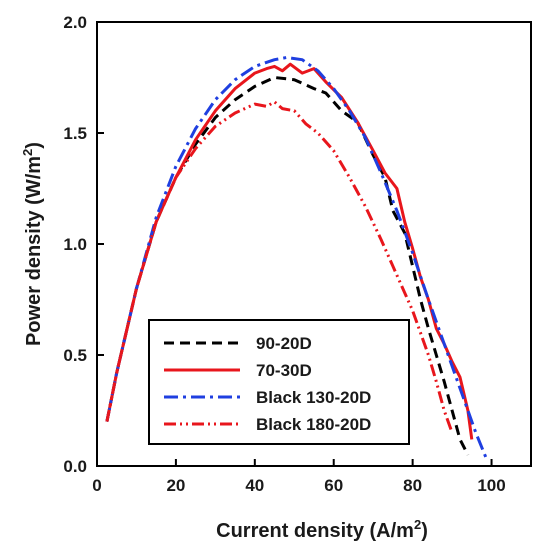 The image size is (542, 548). What do you see at coordinates (491, 485) in the screenshot?
I see `x-tick-label: 100` at bounding box center [491, 485].